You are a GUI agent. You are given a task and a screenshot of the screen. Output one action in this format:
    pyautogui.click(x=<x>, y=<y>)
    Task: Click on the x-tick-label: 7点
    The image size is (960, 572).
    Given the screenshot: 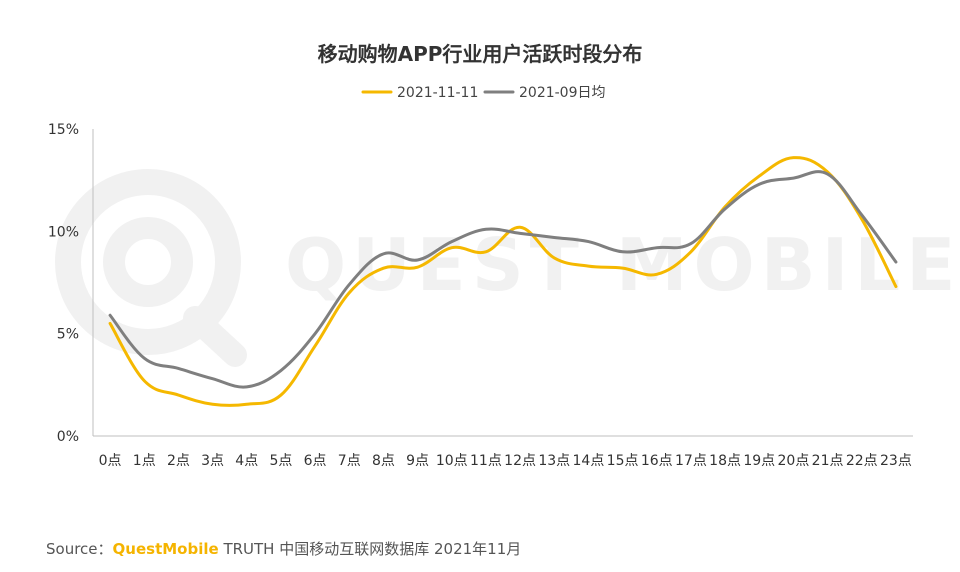 What is the action you would take?
    pyautogui.click(x=349, y=461)
    